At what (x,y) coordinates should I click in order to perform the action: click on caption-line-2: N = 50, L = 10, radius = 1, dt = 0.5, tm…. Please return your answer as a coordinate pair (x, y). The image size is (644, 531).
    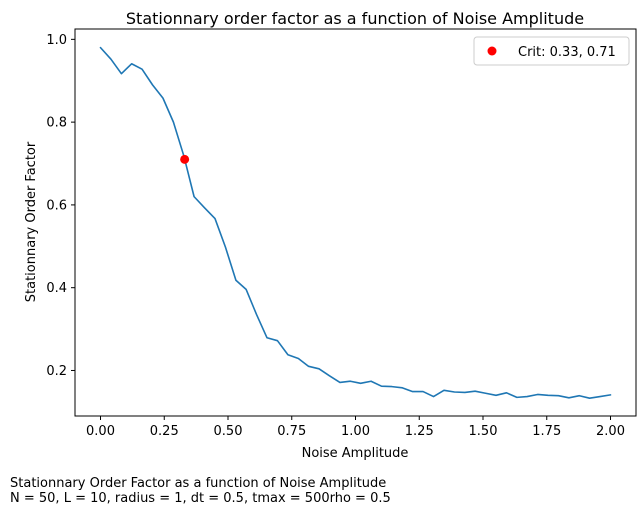
    Looking at the image, I should click on (200, 498).